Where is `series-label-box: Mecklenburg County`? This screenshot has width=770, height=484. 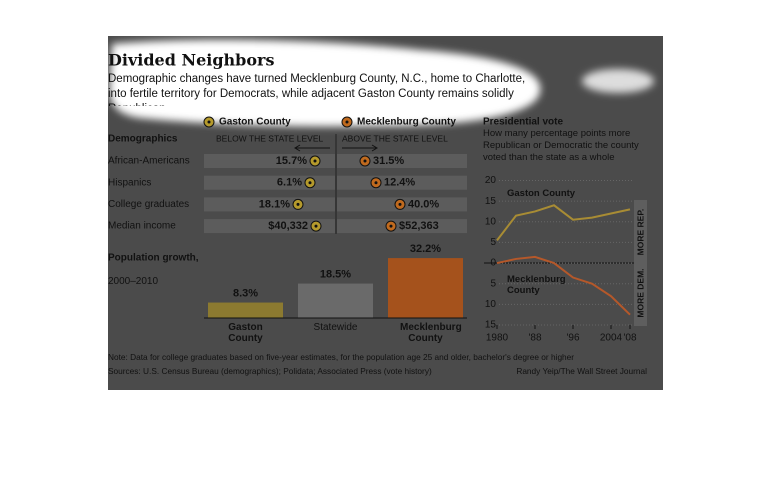 series-label-box: Mecklenburg County is located at coordinates (536, 285).